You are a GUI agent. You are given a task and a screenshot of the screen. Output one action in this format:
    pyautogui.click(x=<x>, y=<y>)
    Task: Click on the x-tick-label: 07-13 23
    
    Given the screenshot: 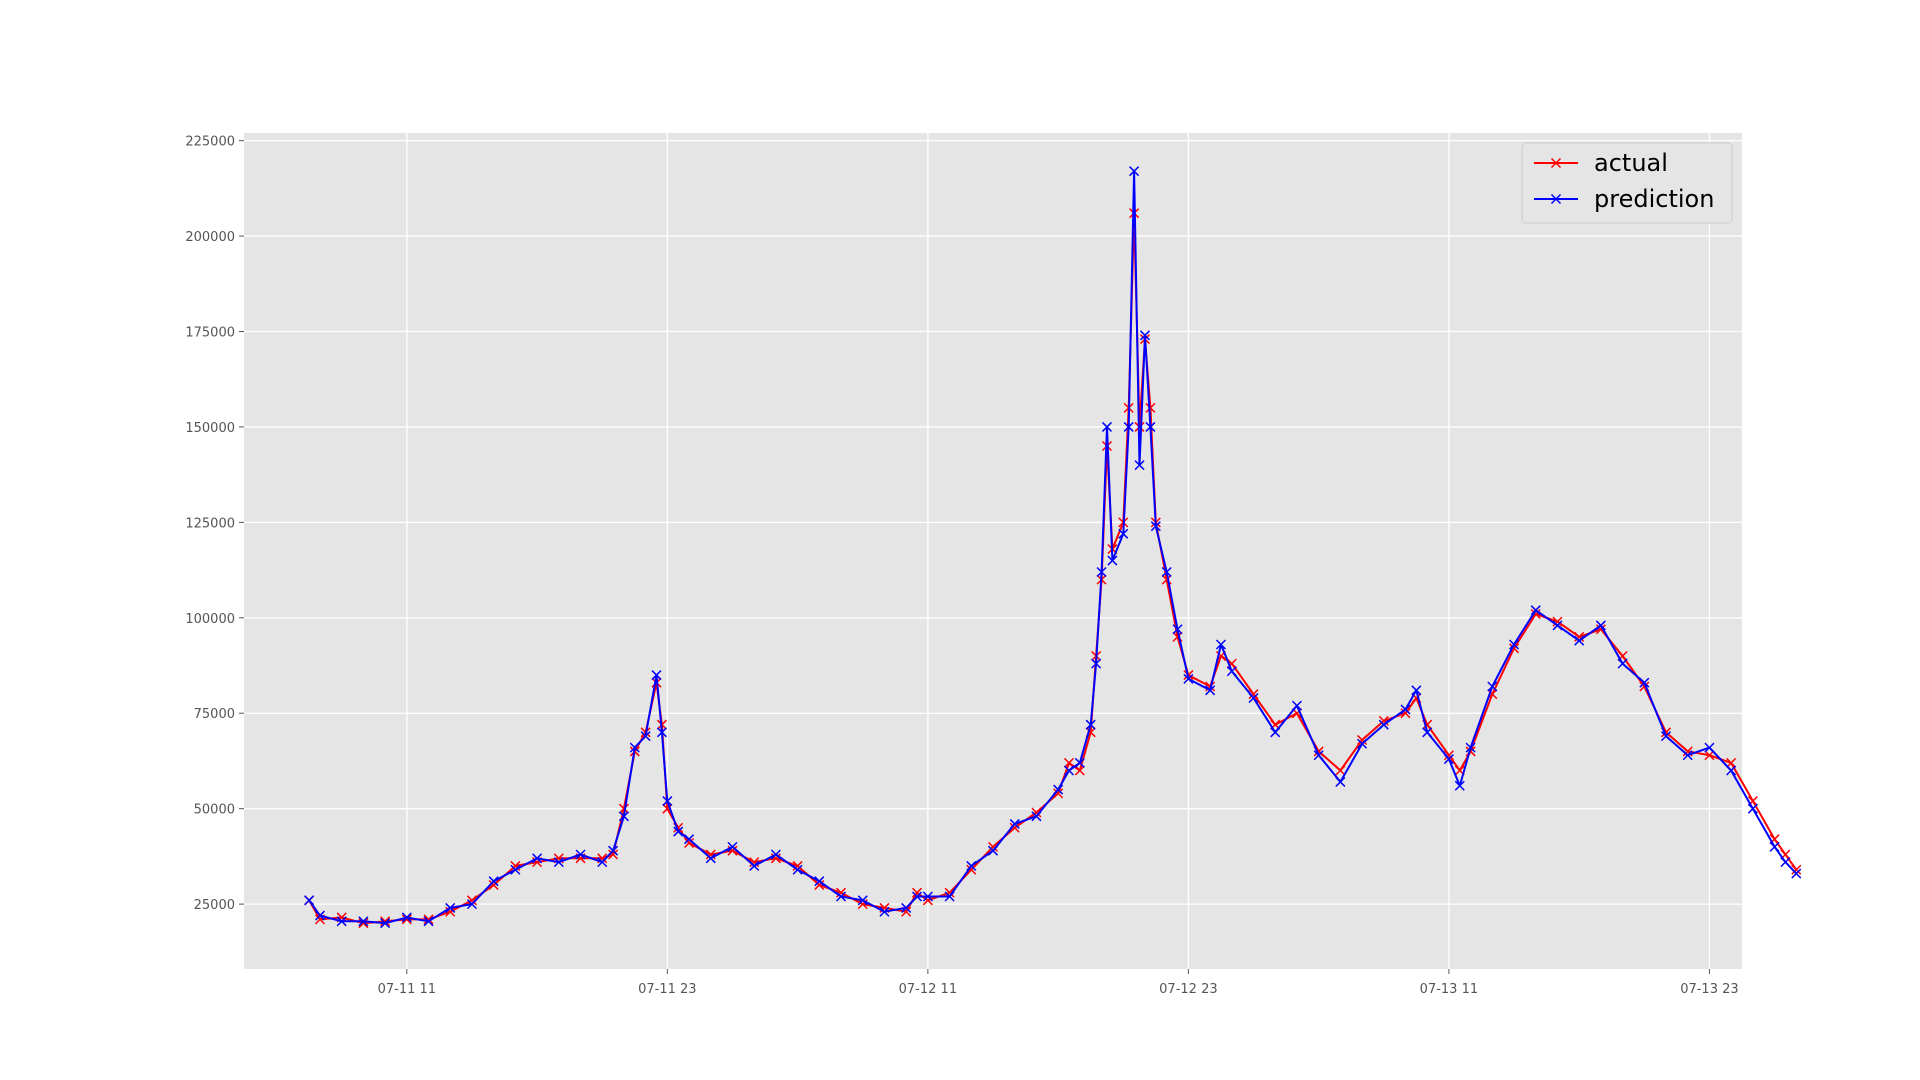 What is the action you would take?
    pyautogui.click(x=1709, y=989)
    